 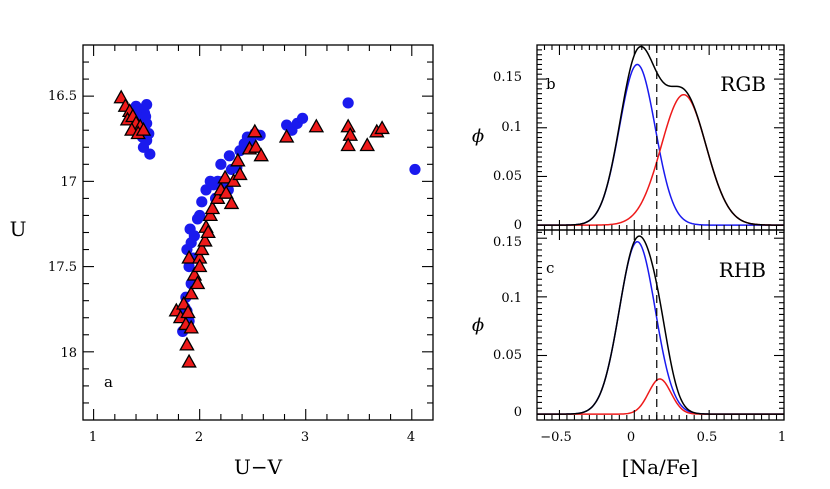 What do you see at coordinates (782, 437) in the screenshot?
I see `panel-c-xtick: 1` at bounding box center [782, 437].